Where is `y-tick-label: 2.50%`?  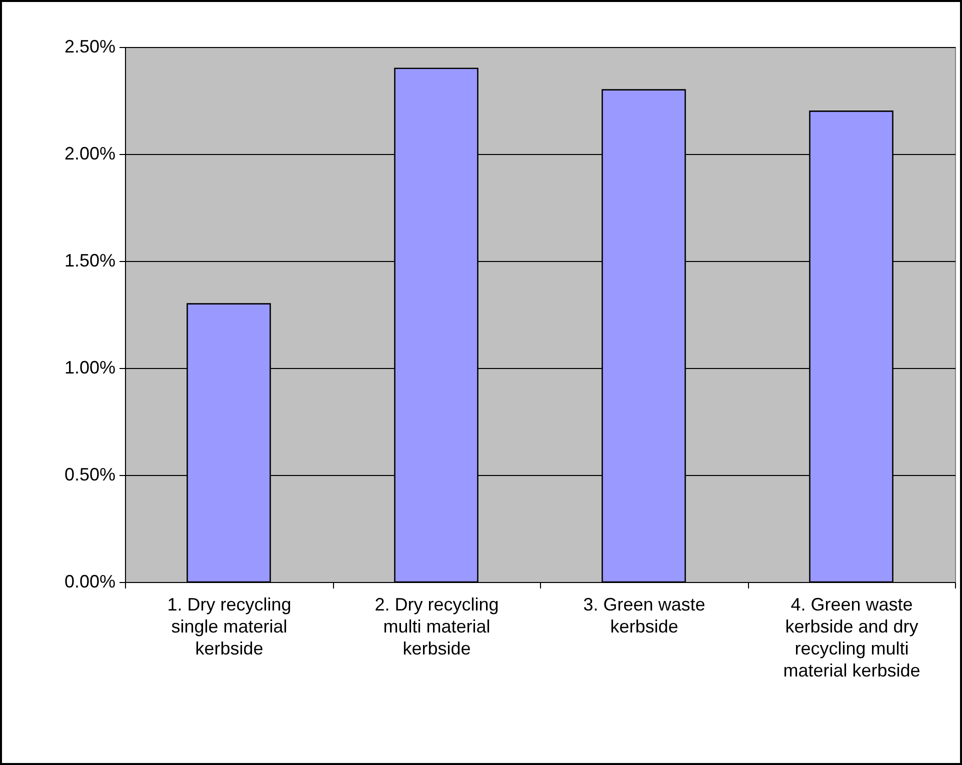
y-tick-label: 2.50% is located at coordinates (90, 46).